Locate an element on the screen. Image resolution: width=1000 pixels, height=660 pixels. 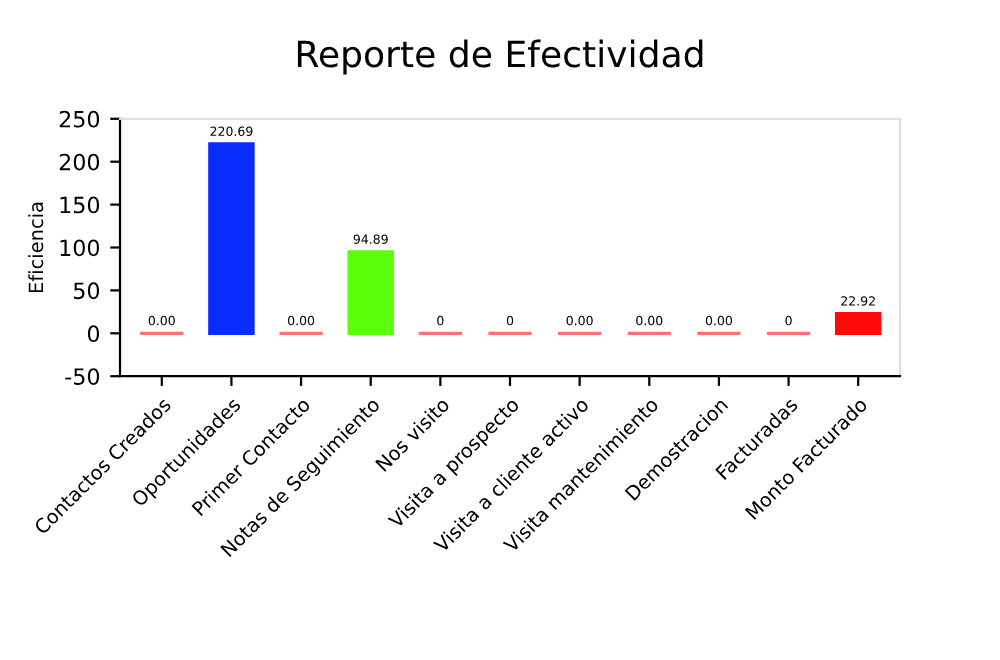
y-tick-label: 250 is located at coordinates (79, 119).